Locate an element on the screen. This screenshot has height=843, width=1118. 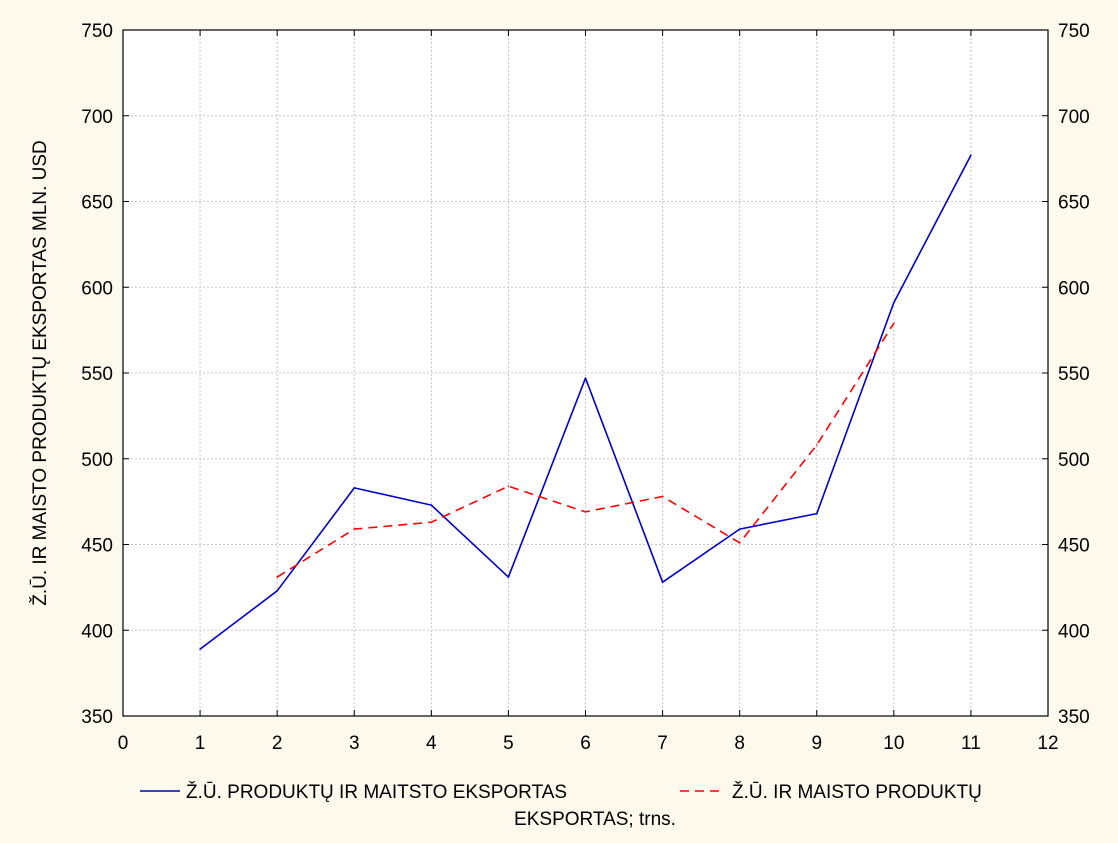
y-tick-label-right: 650 is located at coordinates (1074, 203).